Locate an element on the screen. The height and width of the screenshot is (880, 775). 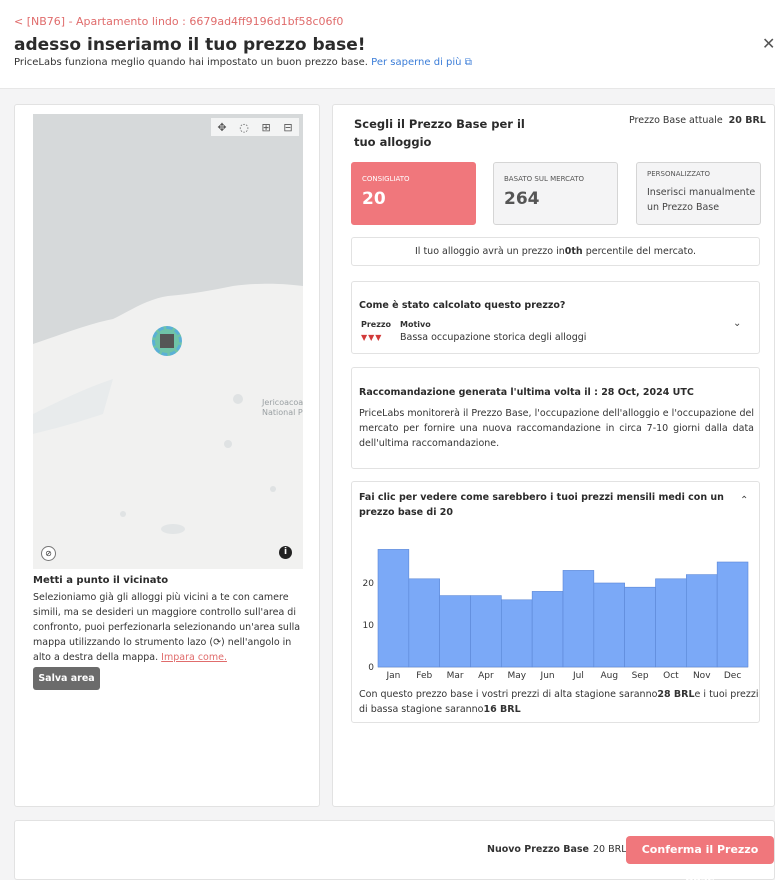
y-tick-label: 20 is located at coordinates (369, 584).